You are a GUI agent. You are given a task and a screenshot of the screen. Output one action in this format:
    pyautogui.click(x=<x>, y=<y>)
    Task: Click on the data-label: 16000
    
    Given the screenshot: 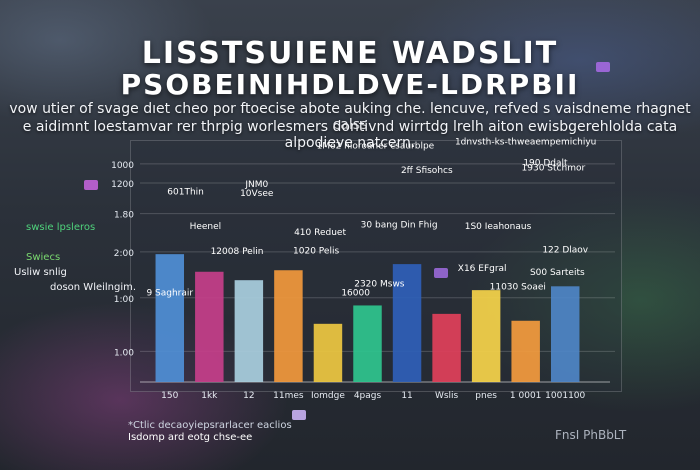 What is the action you would take?
    pyautogui.click(x=355, y=293)
    